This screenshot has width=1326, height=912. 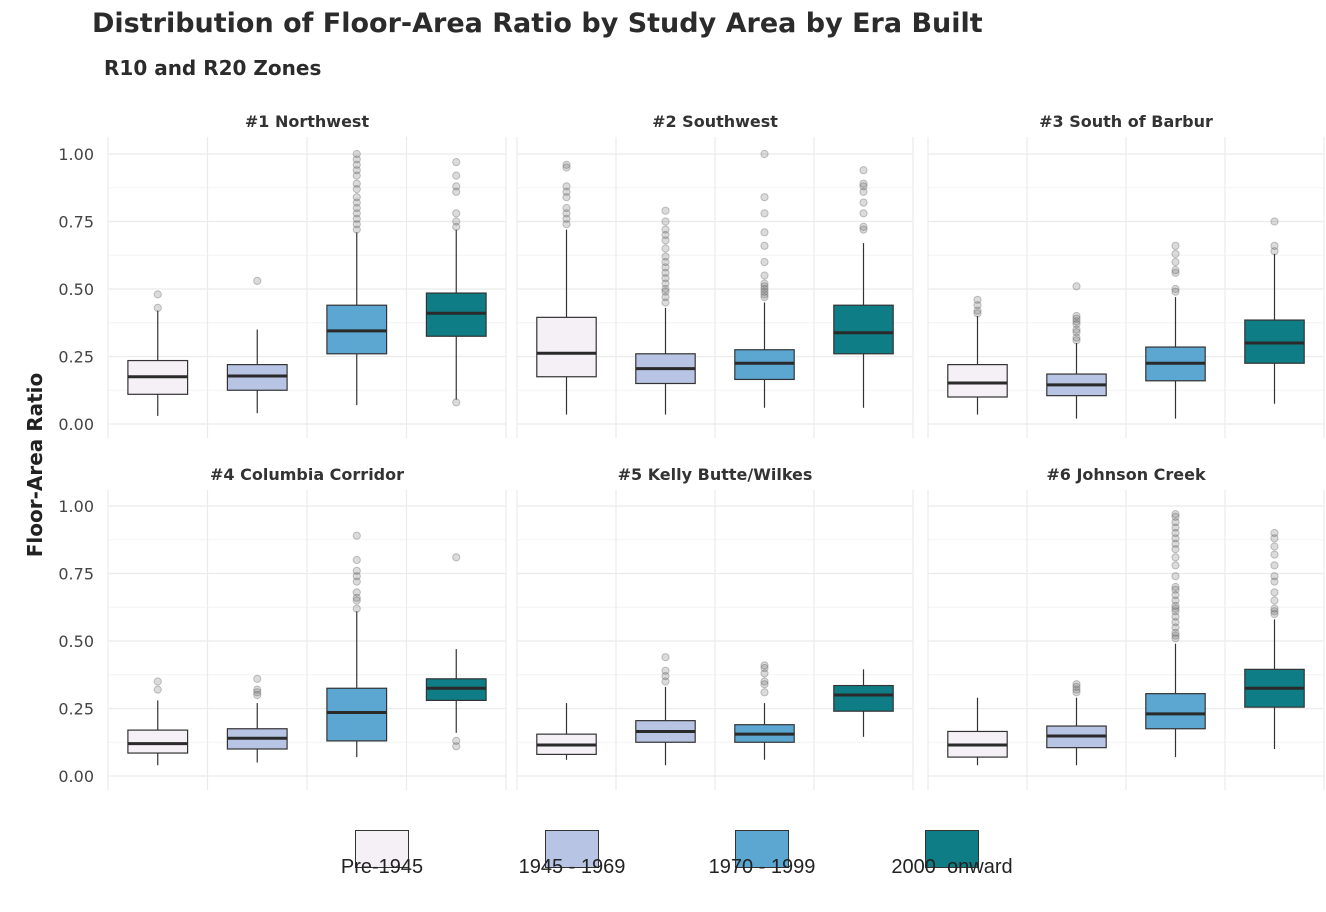 What do you see at coordinates (307, 474) in the screenshot?
I see `panel-title-4-columbia-corridor: #4 Columbia Corridor` at bounding box center [307, 474].